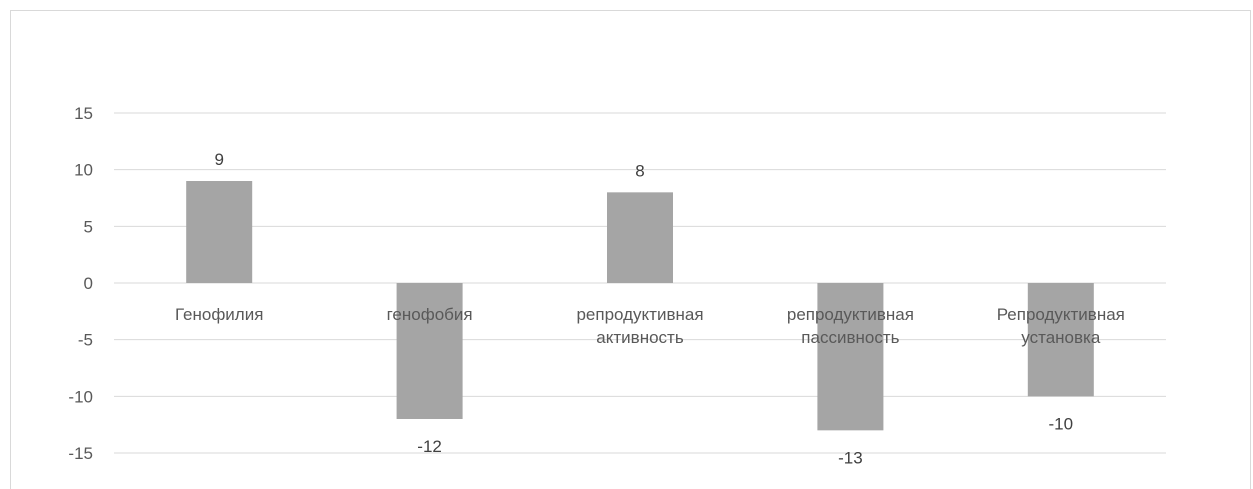 The image size is (1253, 489). What do you see at coordinates (430, 314) in the screenshot?
I see `category-label: генофобия` at bounding box center [430, 314].